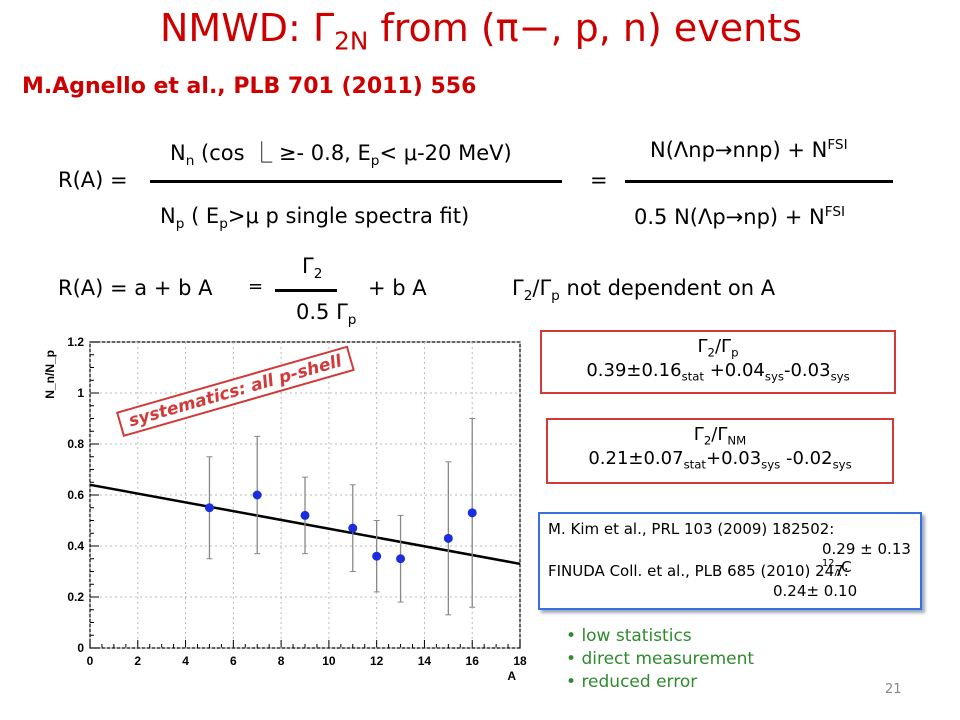 This screenshot has height=720, width=960. I want to click on slide-title: NMWD: Γ2N from (π−, p, n) events, so click(481, 31).